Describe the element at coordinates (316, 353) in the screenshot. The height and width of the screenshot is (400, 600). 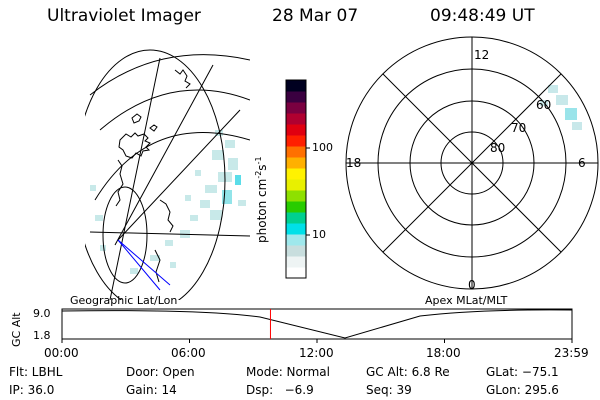
I see `x-tick-1200: 12:00` at that location.